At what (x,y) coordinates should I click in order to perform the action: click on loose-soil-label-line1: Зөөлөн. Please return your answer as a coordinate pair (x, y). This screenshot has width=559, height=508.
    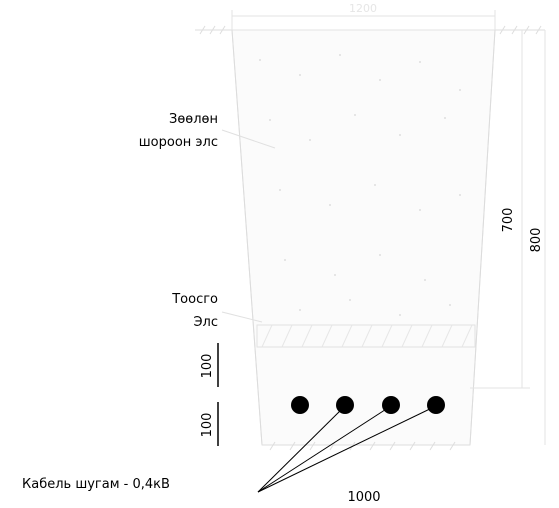
    Looking at the image, I should click on (193, 119).